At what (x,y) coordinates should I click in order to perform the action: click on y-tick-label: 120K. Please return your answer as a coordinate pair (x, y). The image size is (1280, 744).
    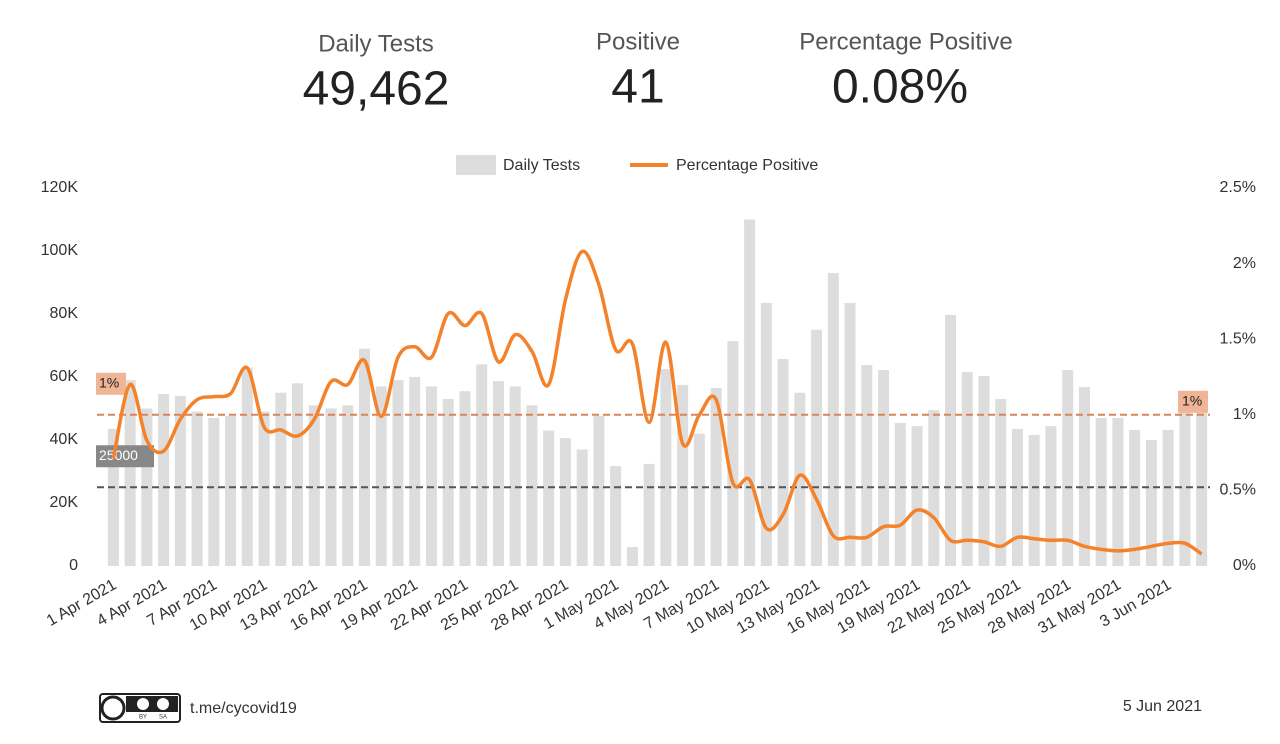
    Looking at the image, I should click on (60, 187).